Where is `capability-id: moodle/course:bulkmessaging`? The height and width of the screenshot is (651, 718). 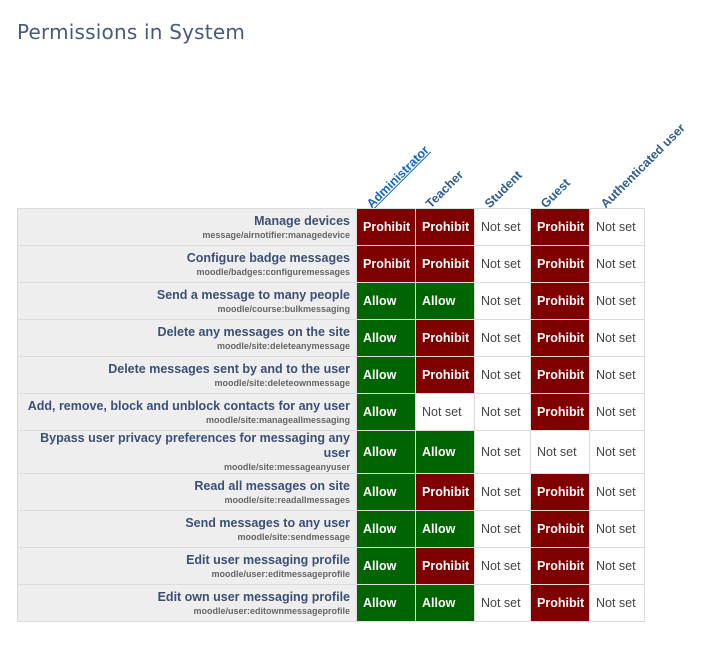
capability-id: moodle/course:bulkmessaging is located at coordinates (283, 308).